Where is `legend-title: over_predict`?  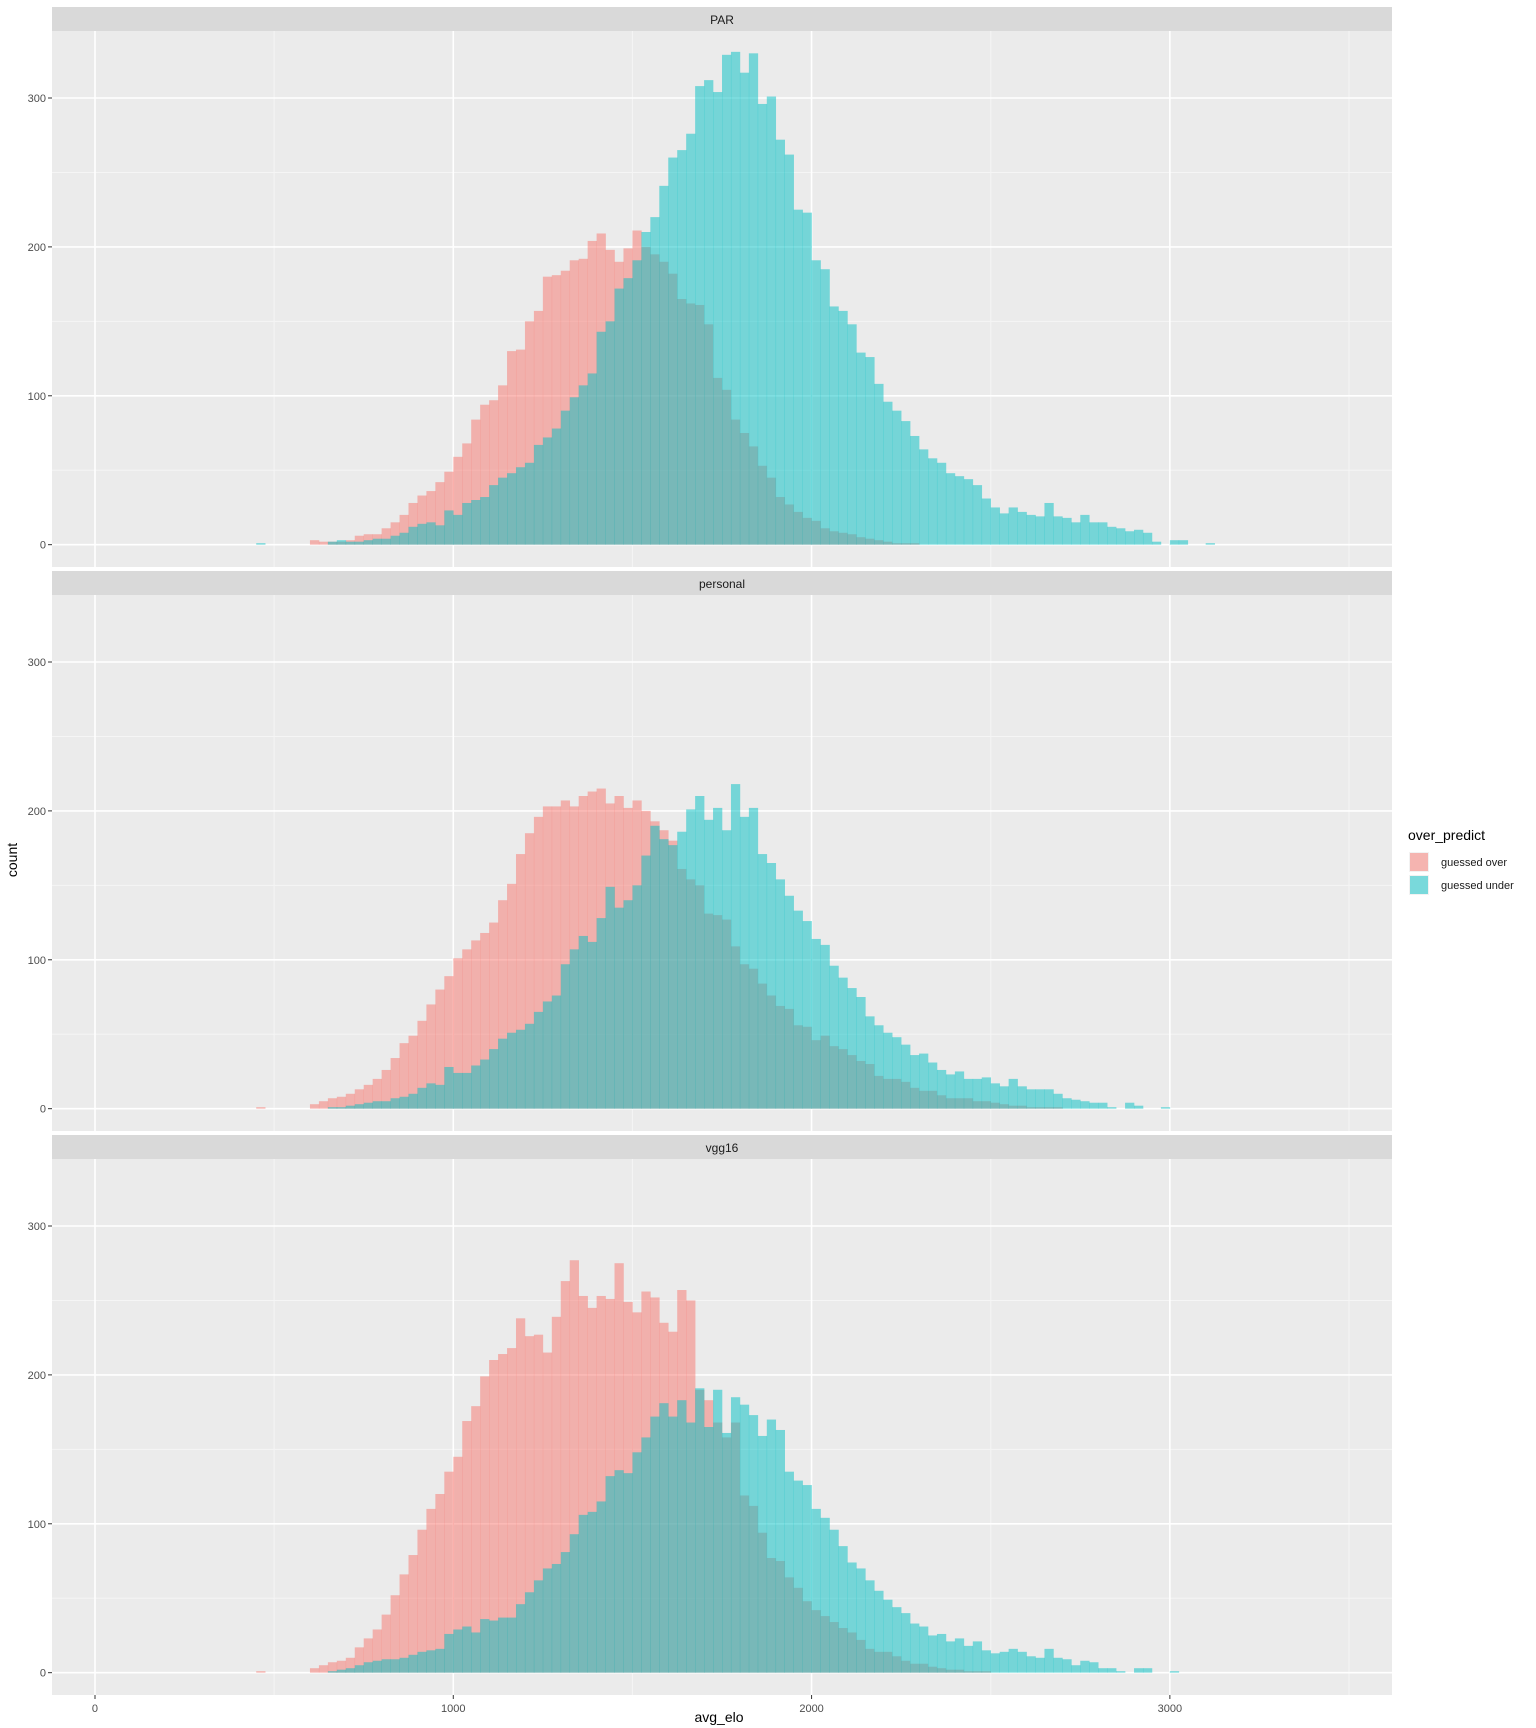
legend-title: over_predict is located at coordinates (1446, 835).